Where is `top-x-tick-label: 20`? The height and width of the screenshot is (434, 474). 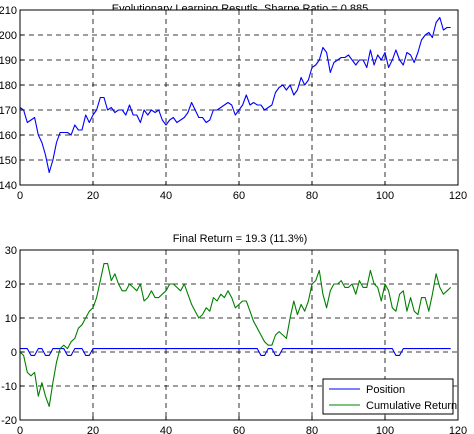 top-x-tick-label: 20 is located at coordinates (93, 196).